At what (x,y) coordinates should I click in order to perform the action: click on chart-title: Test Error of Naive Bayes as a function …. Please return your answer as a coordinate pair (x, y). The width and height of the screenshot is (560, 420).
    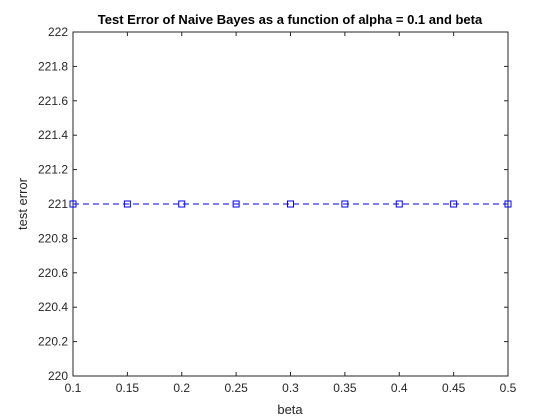
    Looking at the image, I should click on (290, 19).